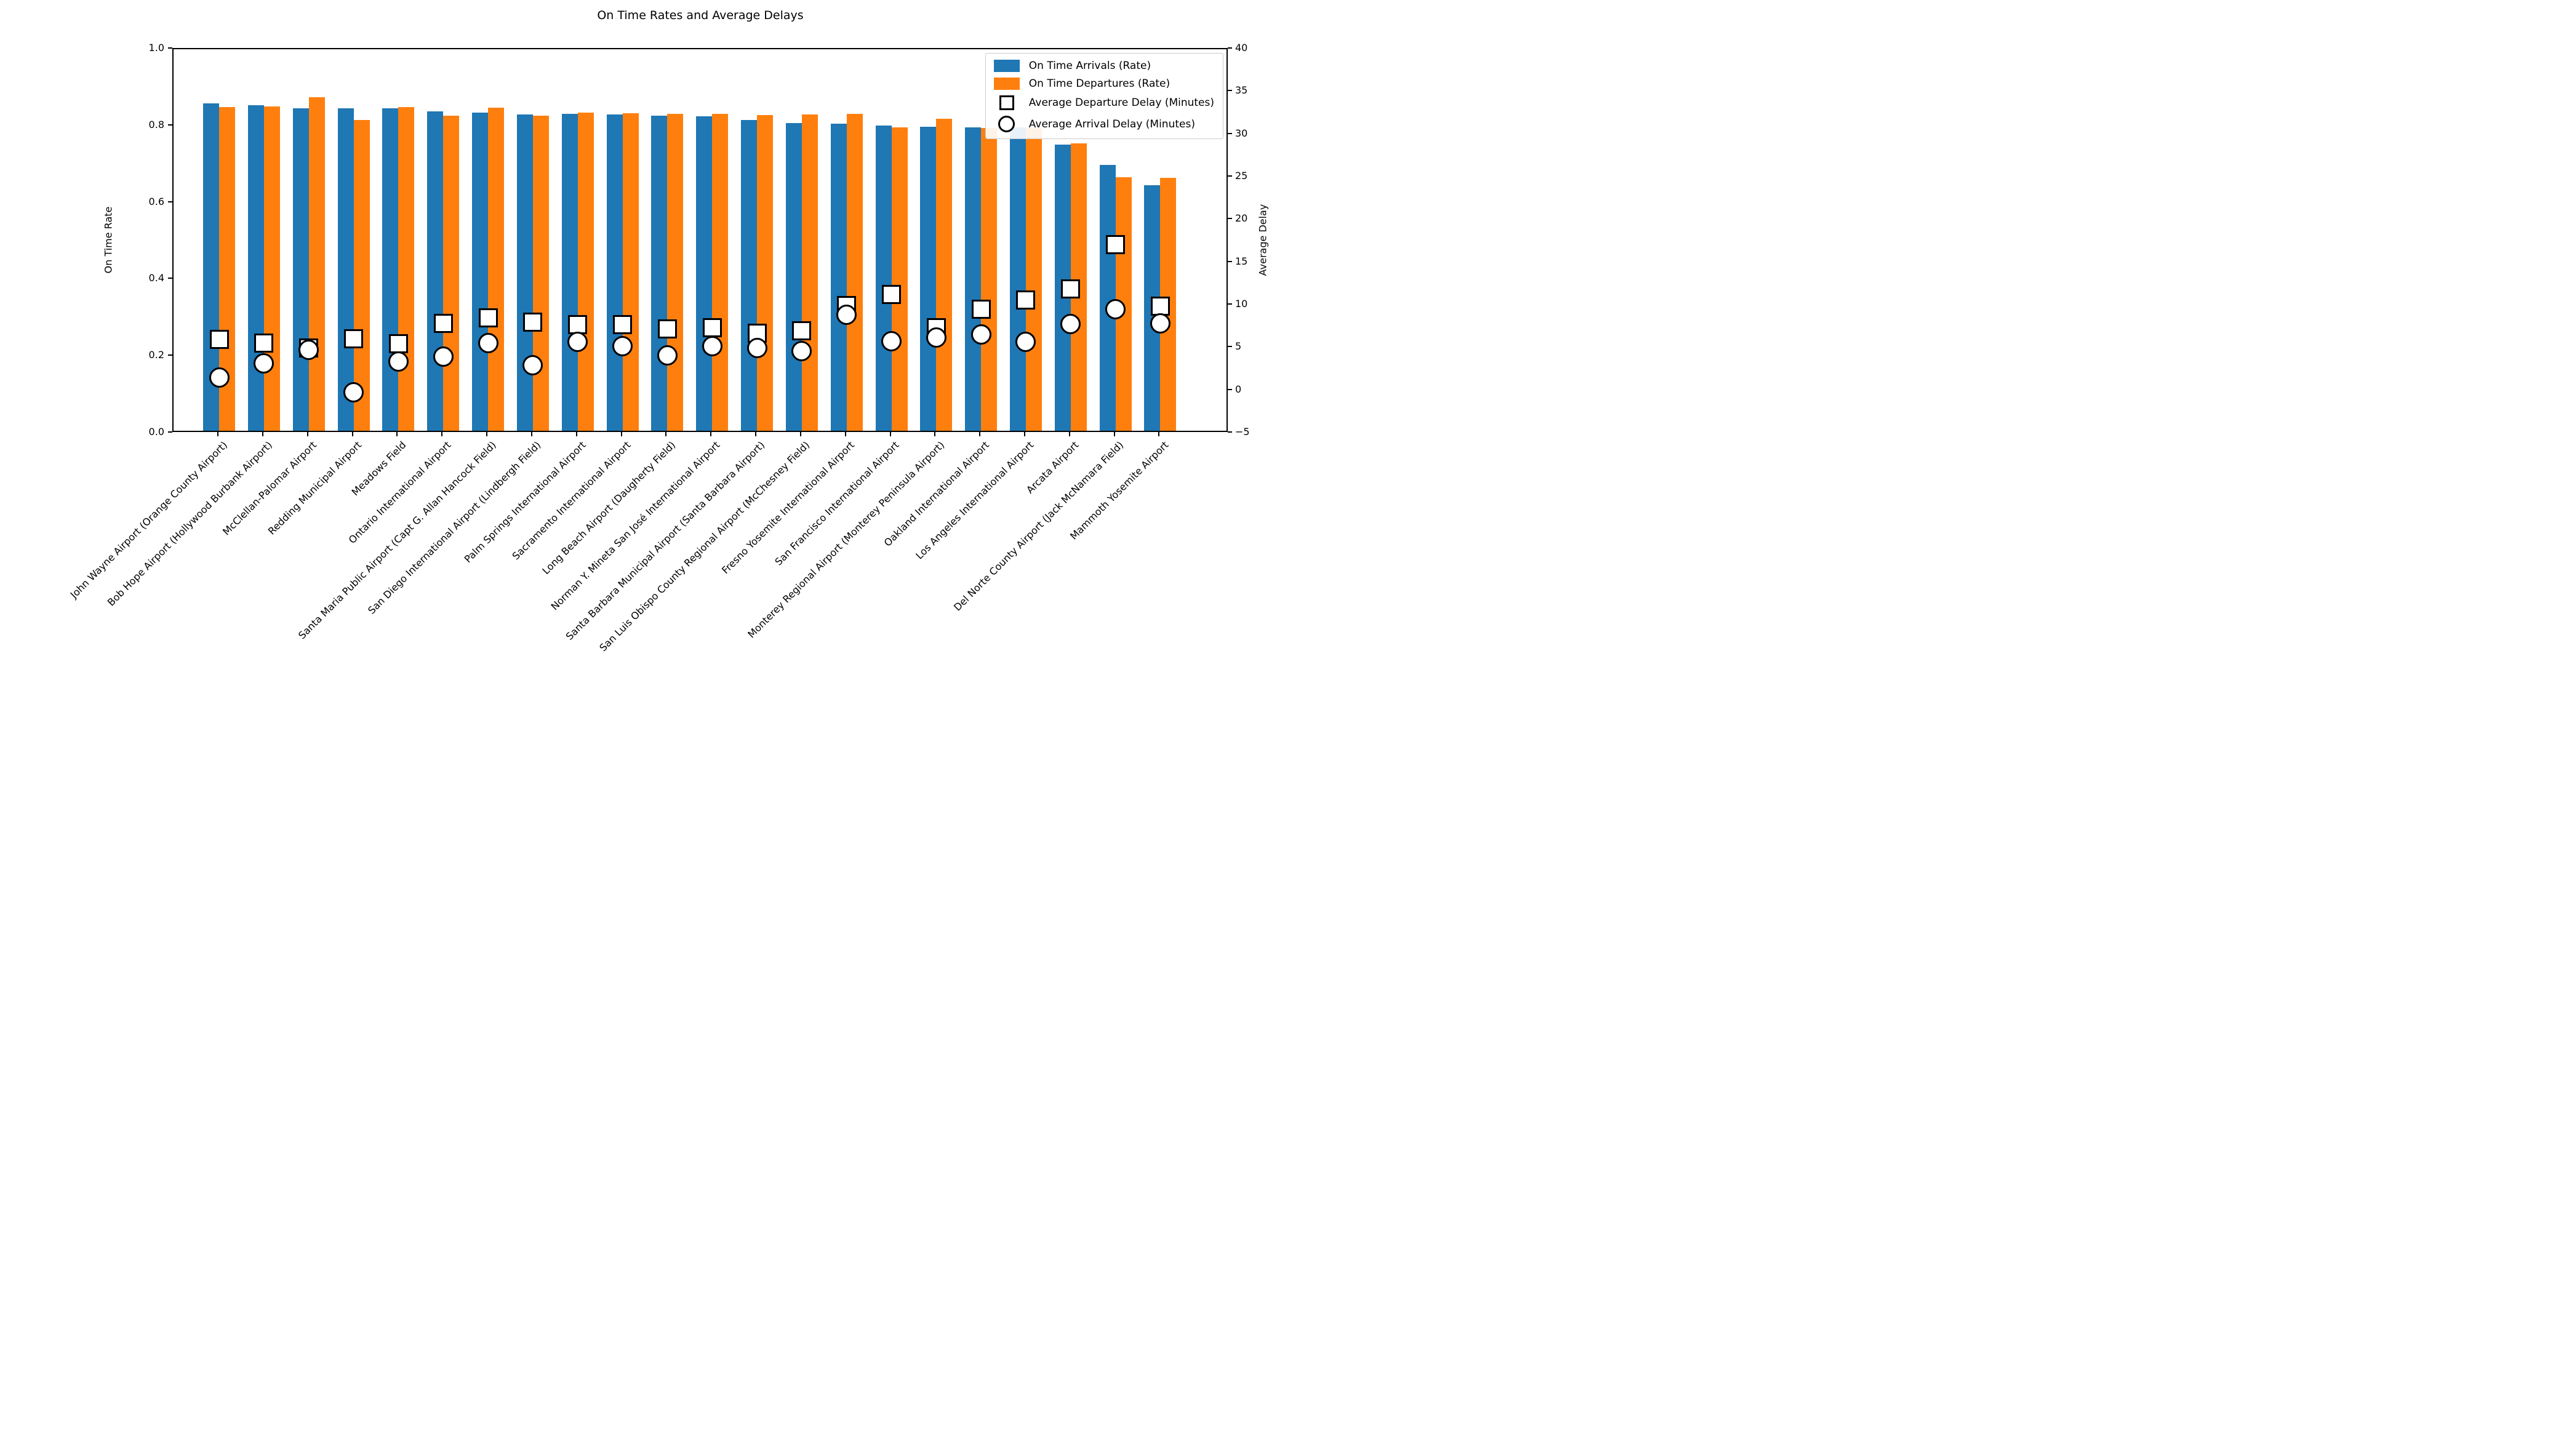 The image size is (2557, 1456). I want to click on y-tick-label-right: 10, so click(1241, 304).